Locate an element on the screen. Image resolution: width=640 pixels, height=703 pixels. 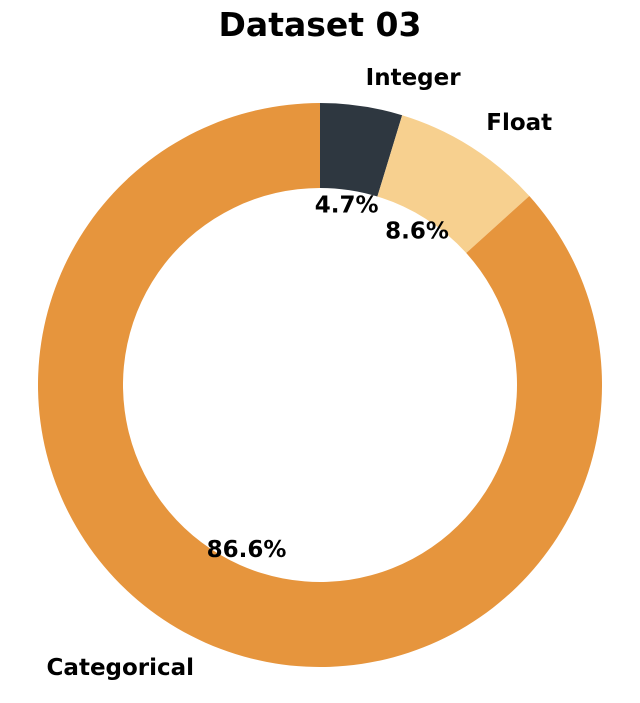
slice-integer is located at coordinates (361, 150).